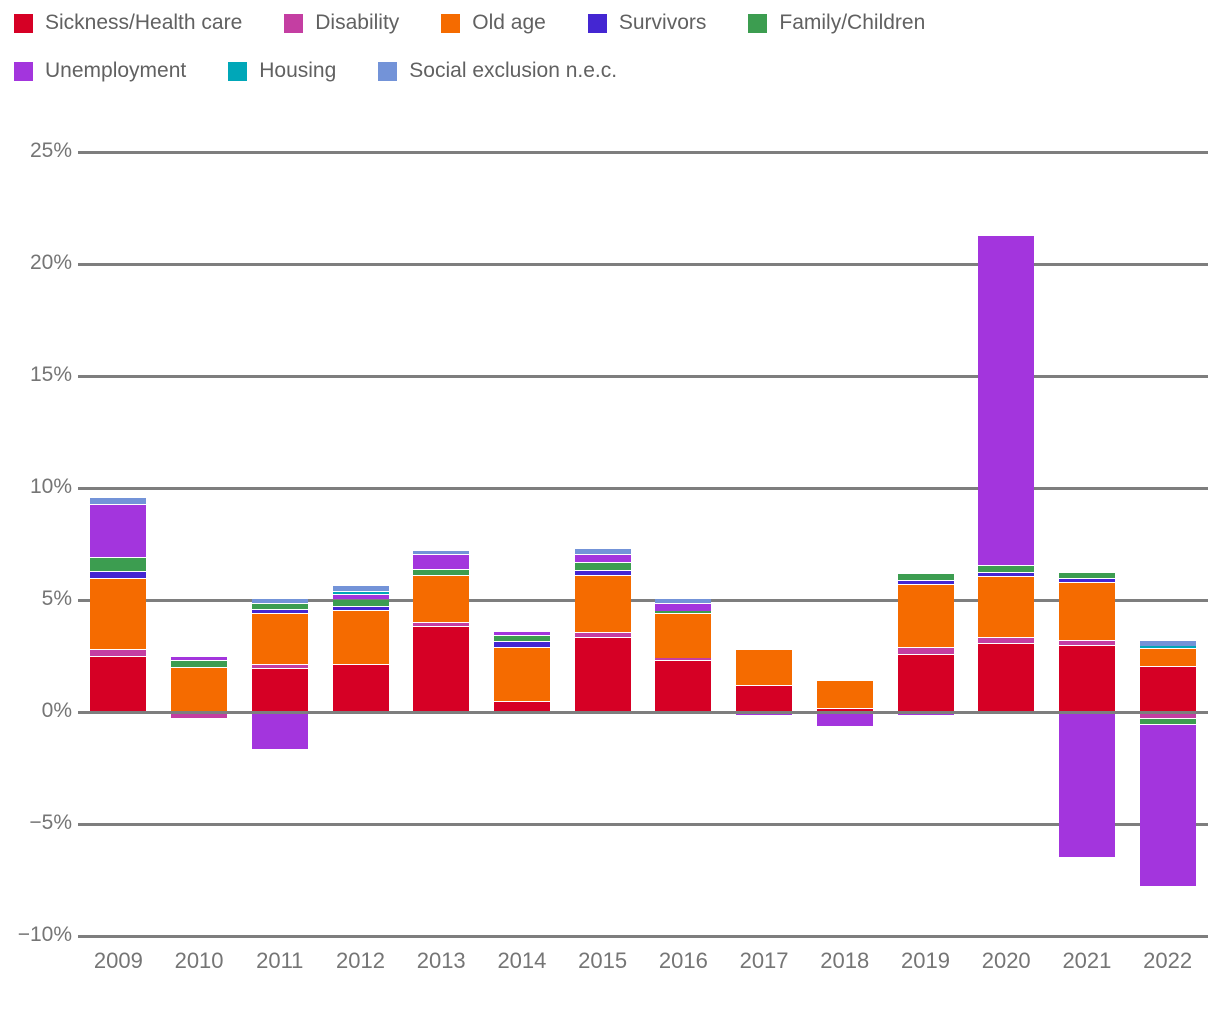 The image size is (1220, 1020). Describe the element at coordinates (199, 715) in the screenshot. I see `bar-2010-disability` at that location.